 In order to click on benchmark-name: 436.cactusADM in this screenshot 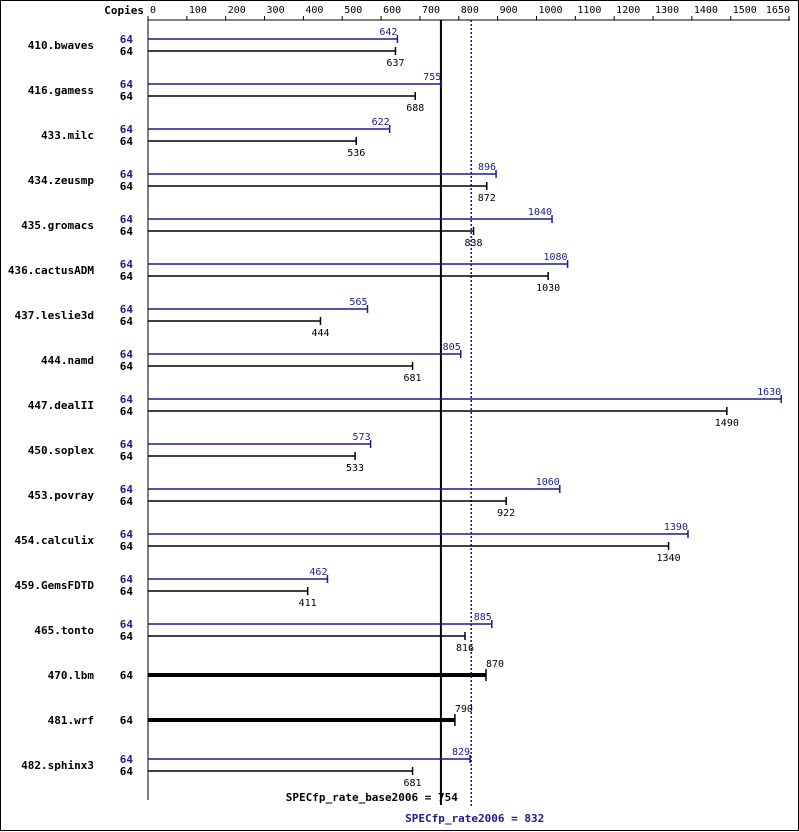, I will do `click(51, 270)`.